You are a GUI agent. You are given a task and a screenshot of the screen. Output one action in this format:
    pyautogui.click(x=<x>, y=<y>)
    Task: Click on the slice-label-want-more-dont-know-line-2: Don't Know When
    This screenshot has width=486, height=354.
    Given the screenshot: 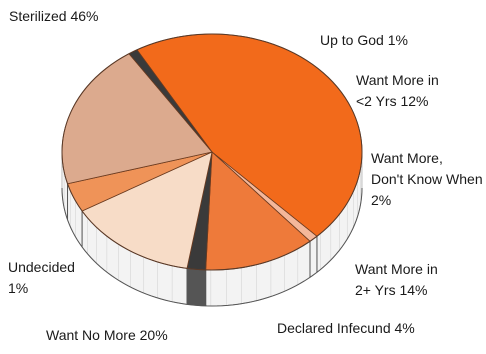 What is the action you would take?
    pyautogui.click(x=427, y=179)
    